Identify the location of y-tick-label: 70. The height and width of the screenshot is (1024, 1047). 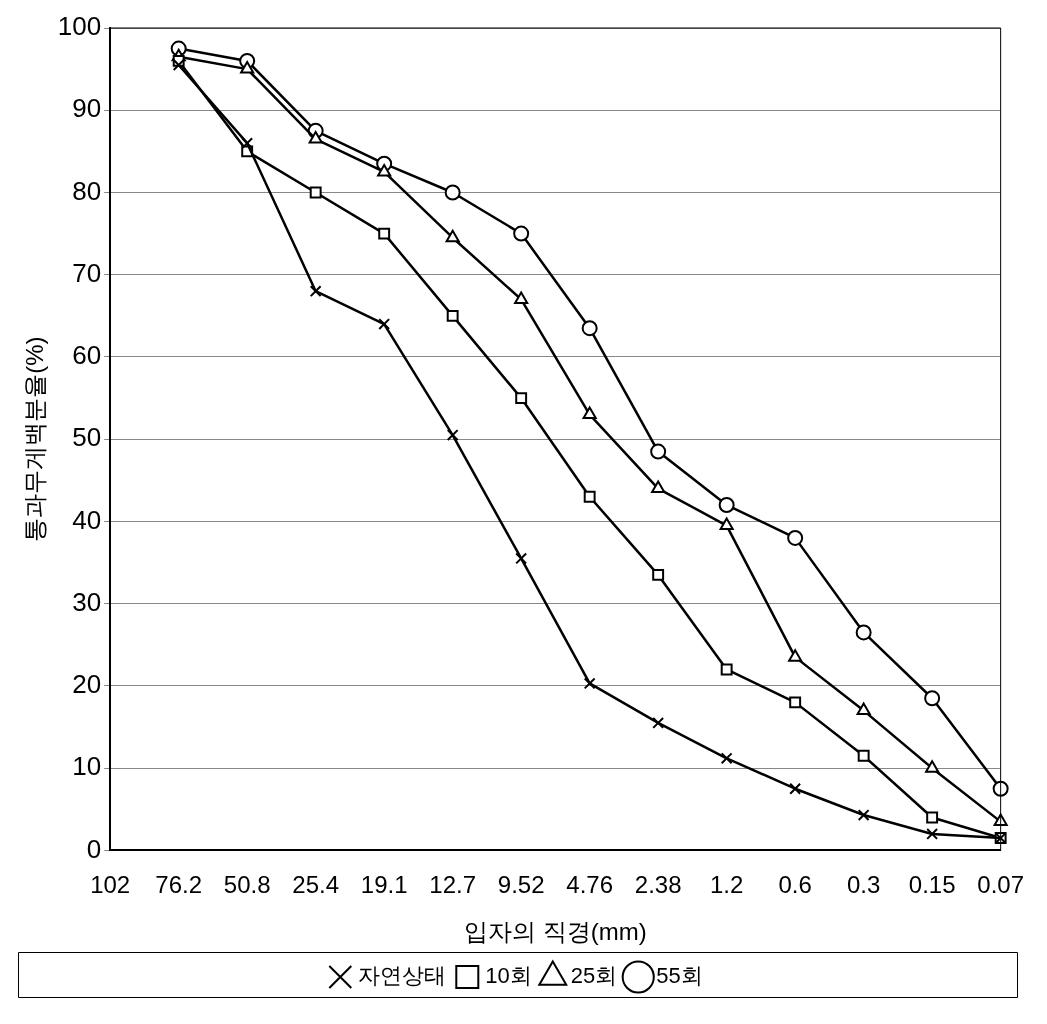
(87, 272).